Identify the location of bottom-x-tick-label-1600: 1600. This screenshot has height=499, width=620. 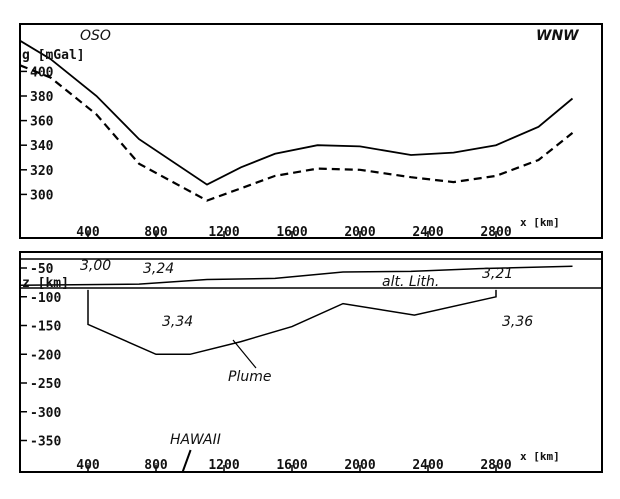
(291, 465).